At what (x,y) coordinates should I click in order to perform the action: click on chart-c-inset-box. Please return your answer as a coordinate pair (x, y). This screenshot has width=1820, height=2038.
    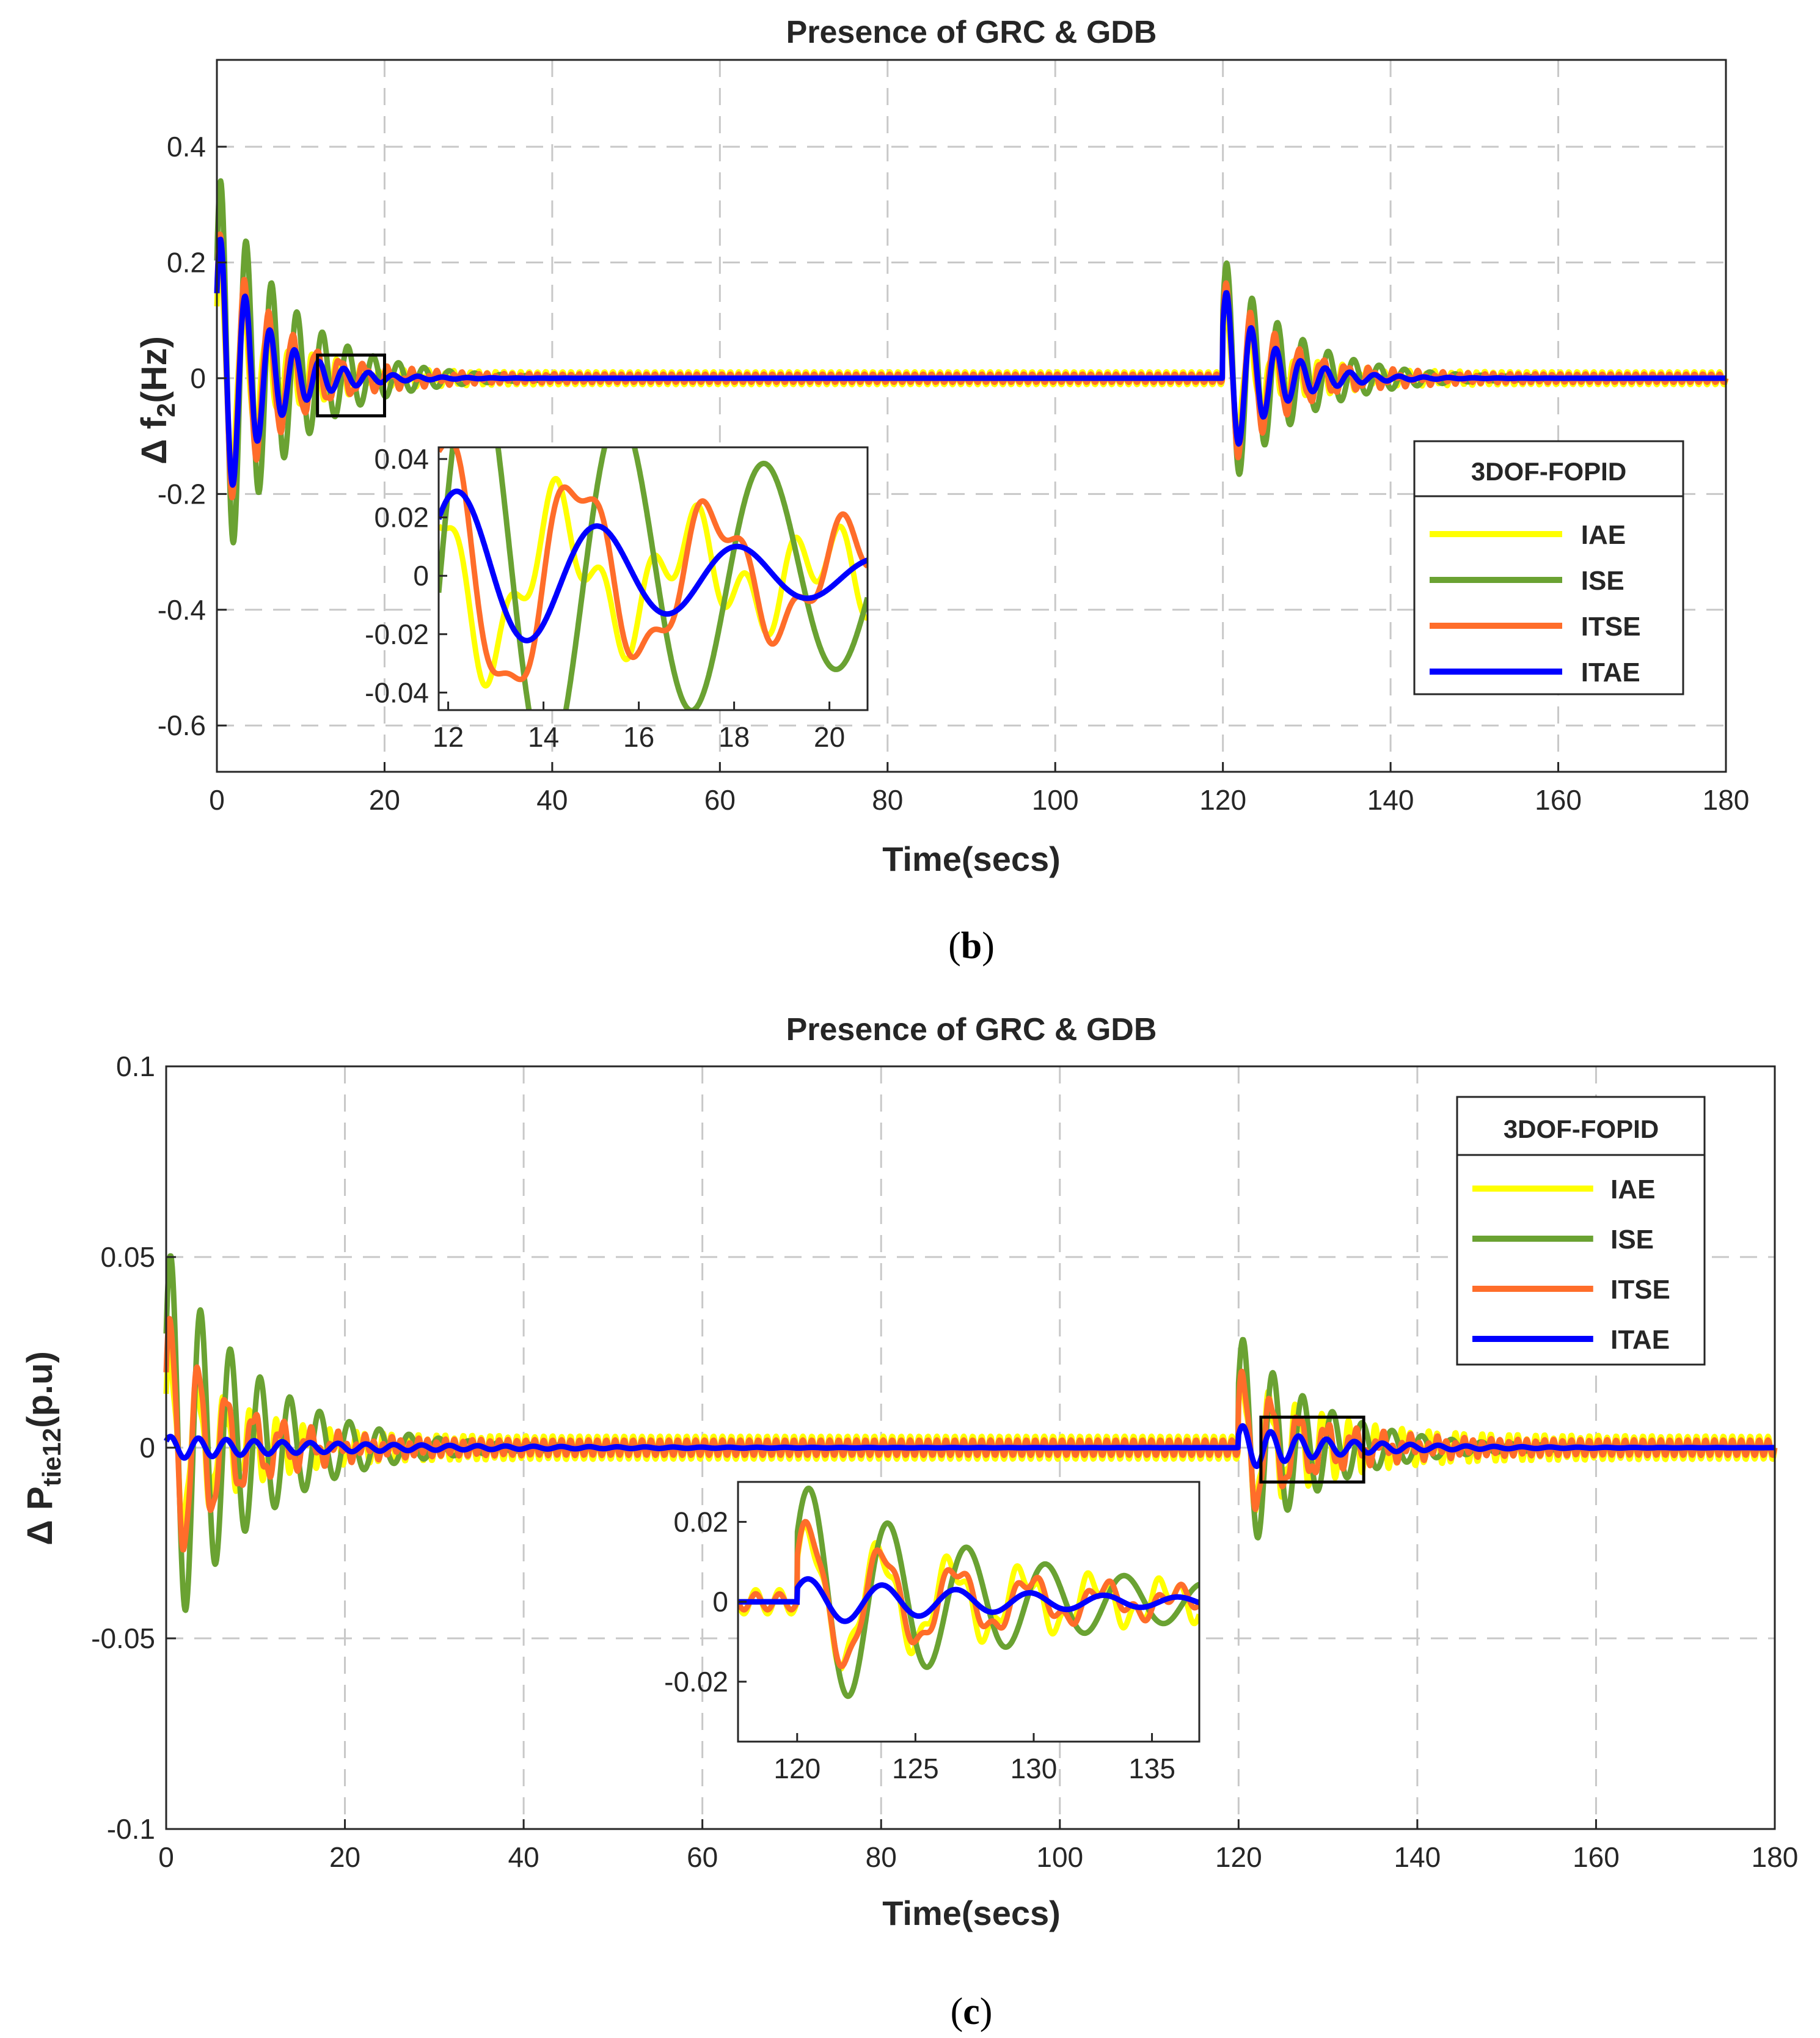
    Looking at the image, I should click on (969, 1612).